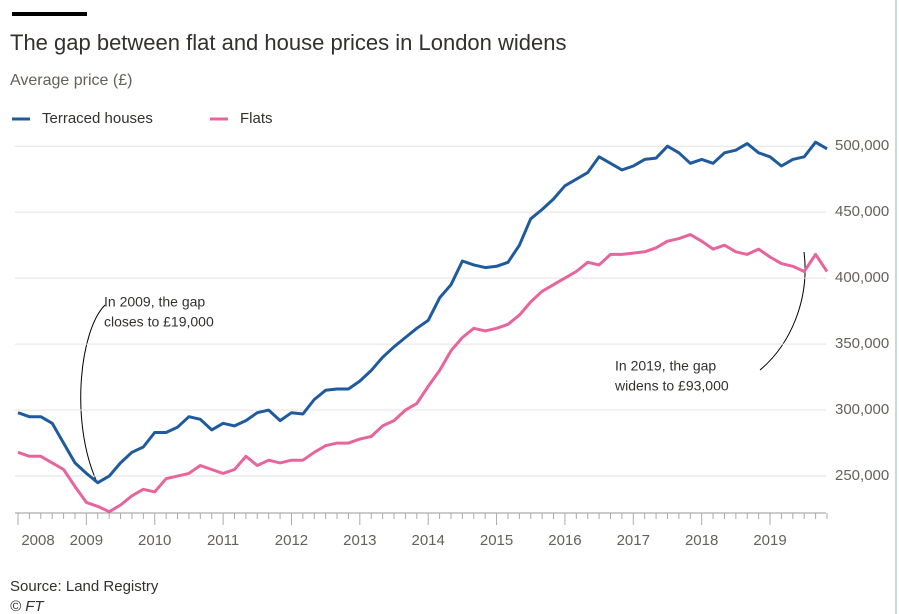 Image resolution: width=899 pixels, height=614 pixels. Describe the element at coordinates (862, 343) in the screenshot. I see `y-tick-label: 350,000` at that location.